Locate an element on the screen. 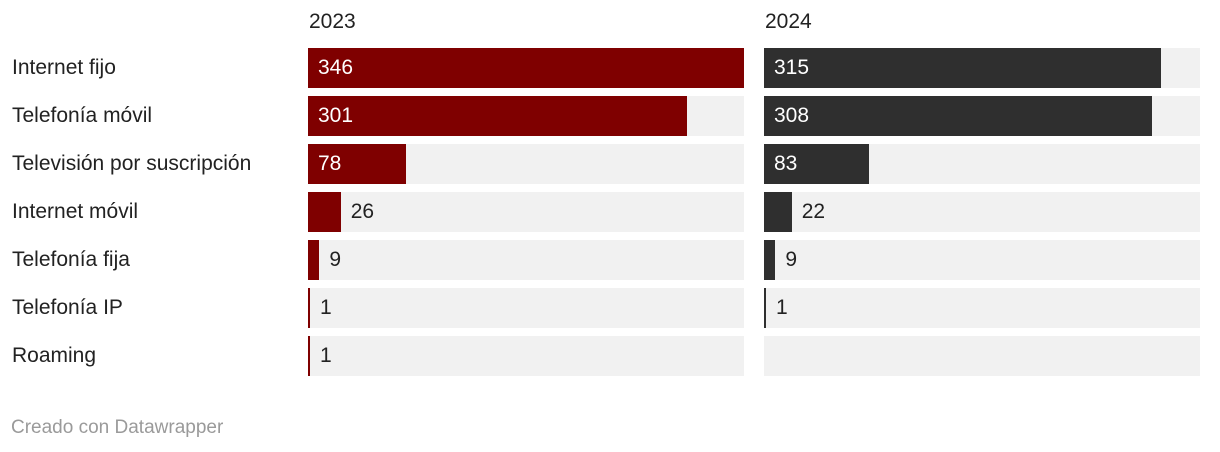 Image resolution: width=1220 pixels, height=452 pixels. data-label: 83 is located at coordinates (786, 163).